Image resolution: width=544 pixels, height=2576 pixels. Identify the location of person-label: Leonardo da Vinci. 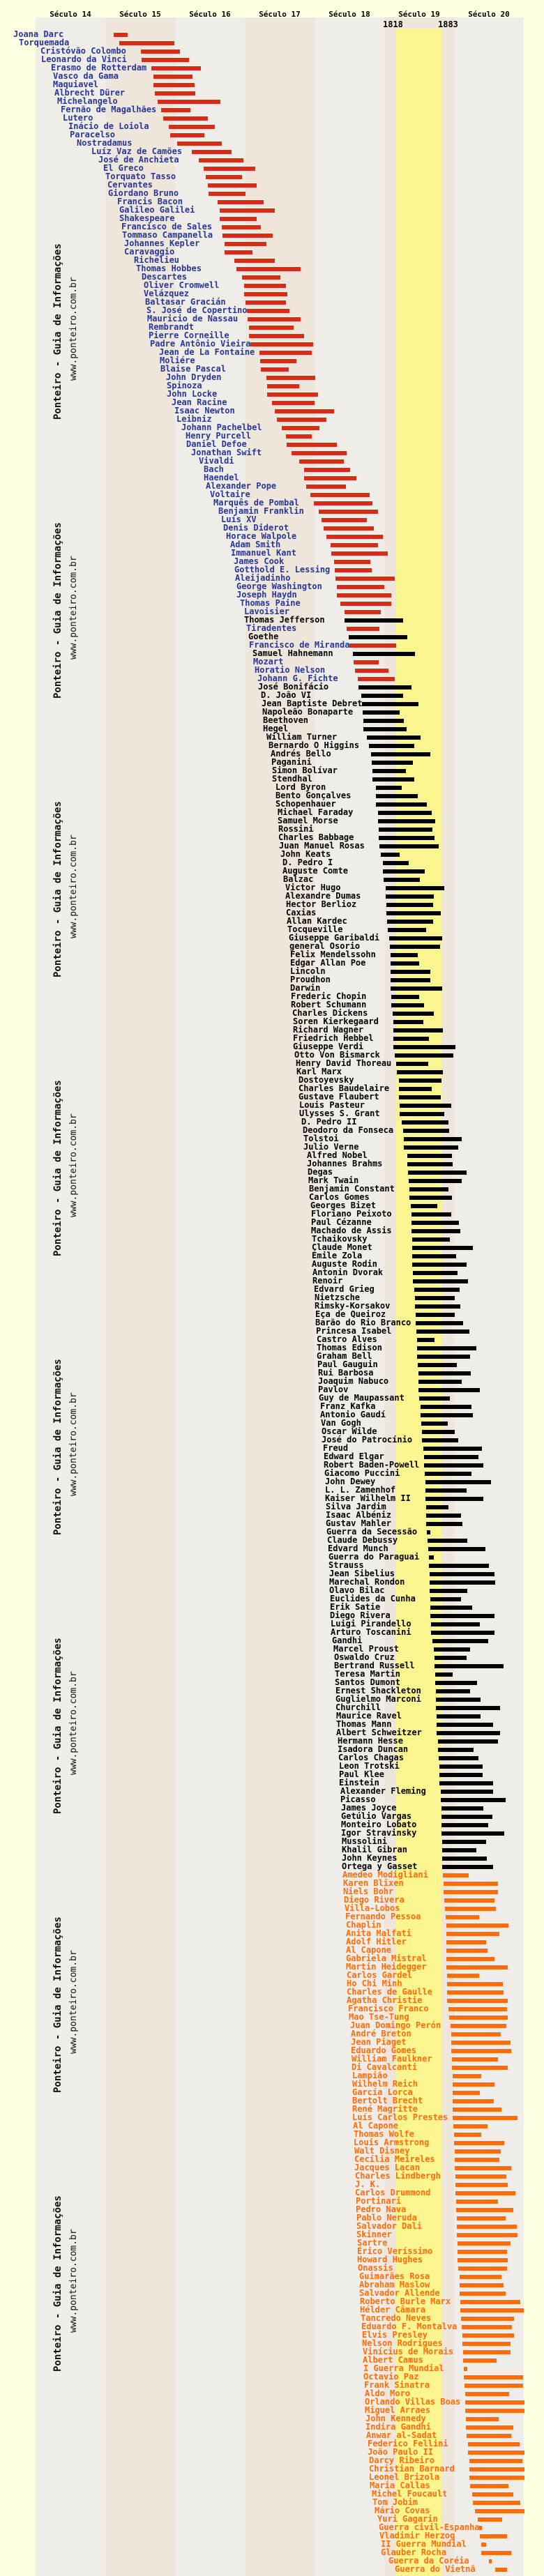
(84, 59).